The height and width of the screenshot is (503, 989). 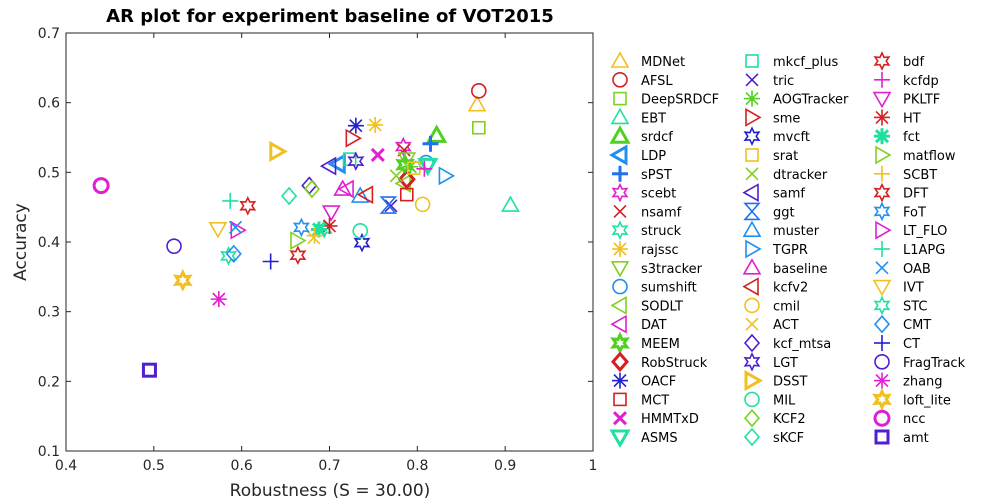 What do you see at coordinates (783, 81) in the screenshot?
I see `legend-label: tric` at bounding box center [783, 81].